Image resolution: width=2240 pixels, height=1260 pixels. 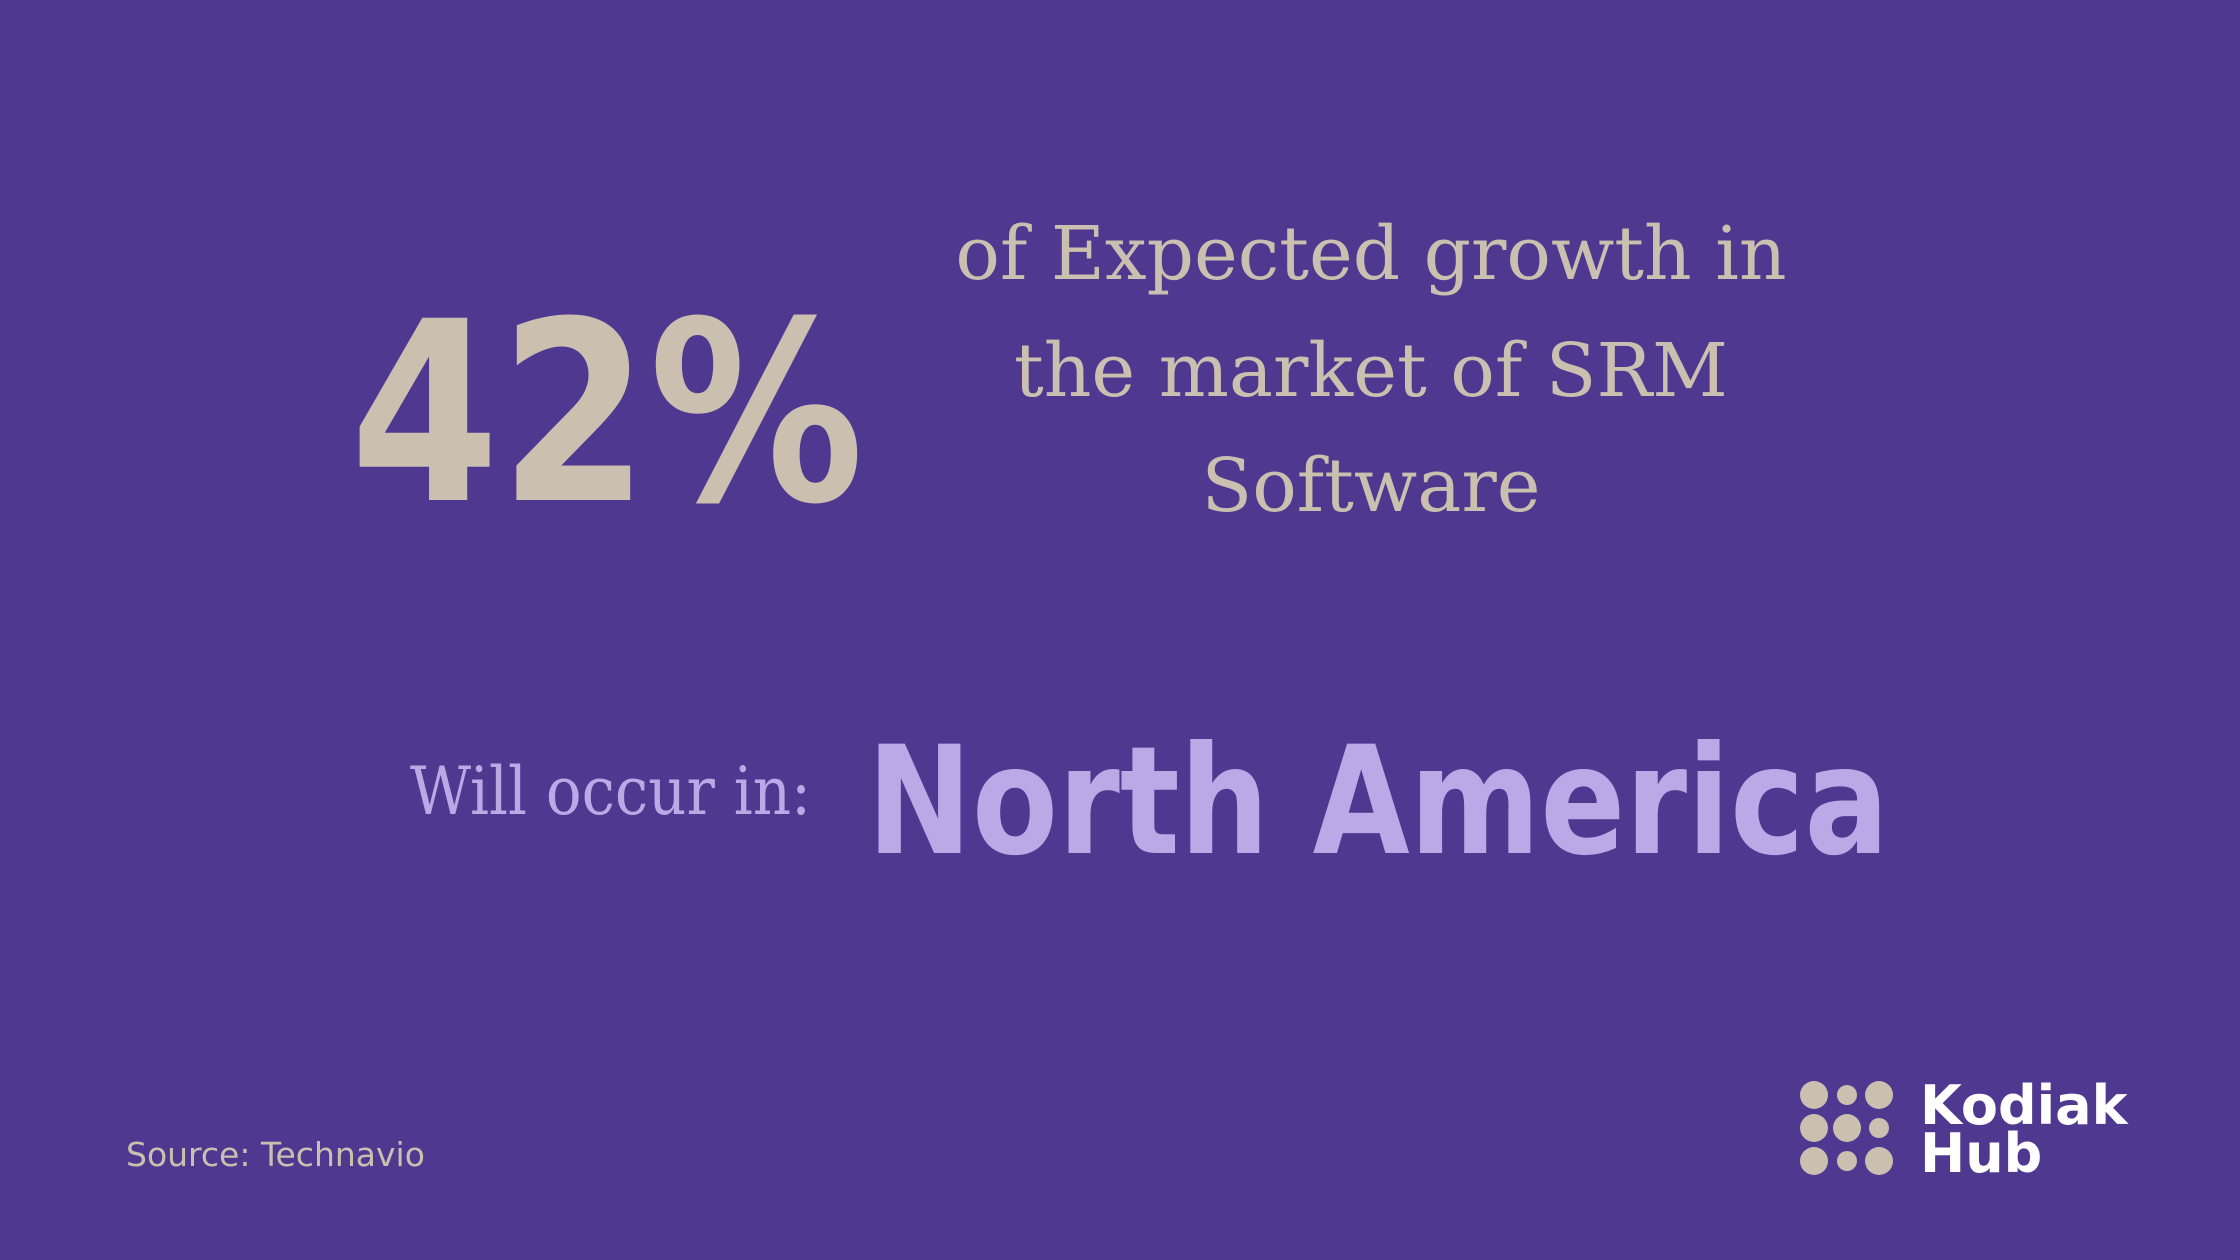 I want to click on stat-description-line: the market of SRM, so click(x=1371, y=371).